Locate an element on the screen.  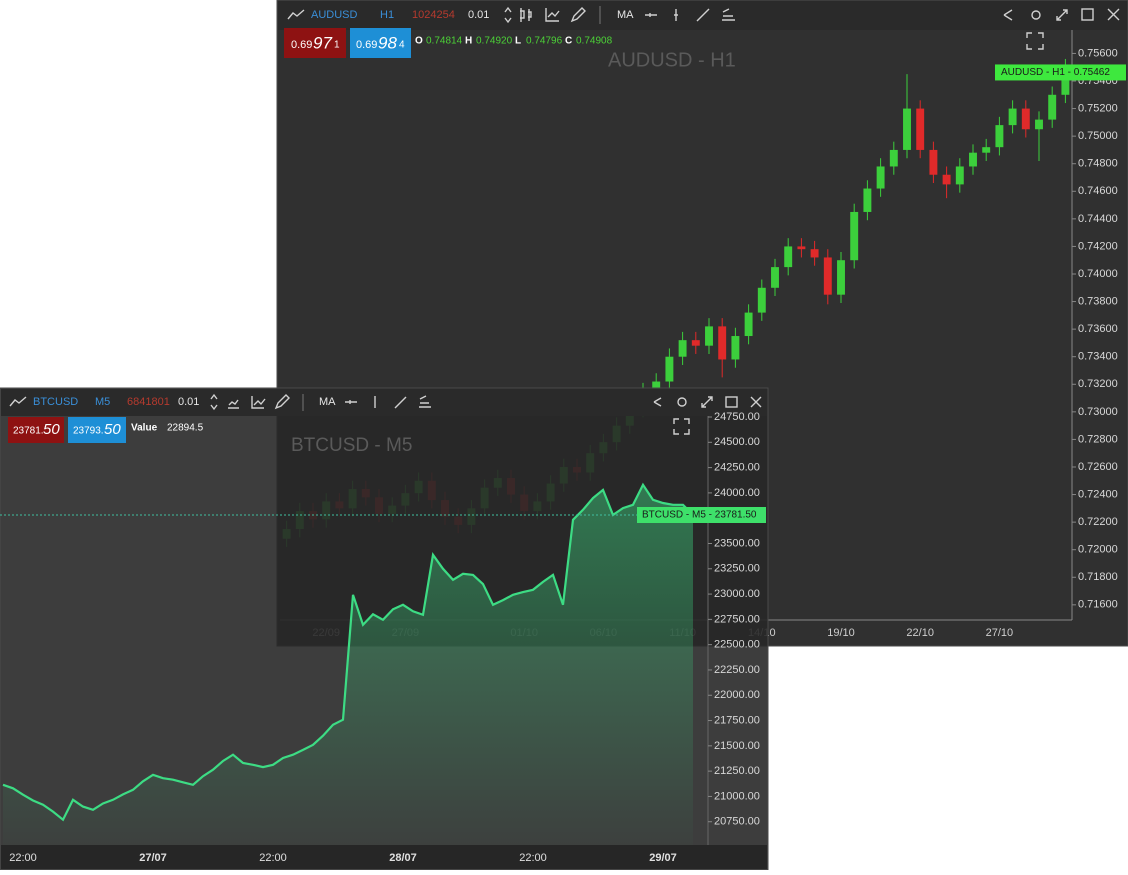
timeframe: M5 is located at coordinates (102, 402).